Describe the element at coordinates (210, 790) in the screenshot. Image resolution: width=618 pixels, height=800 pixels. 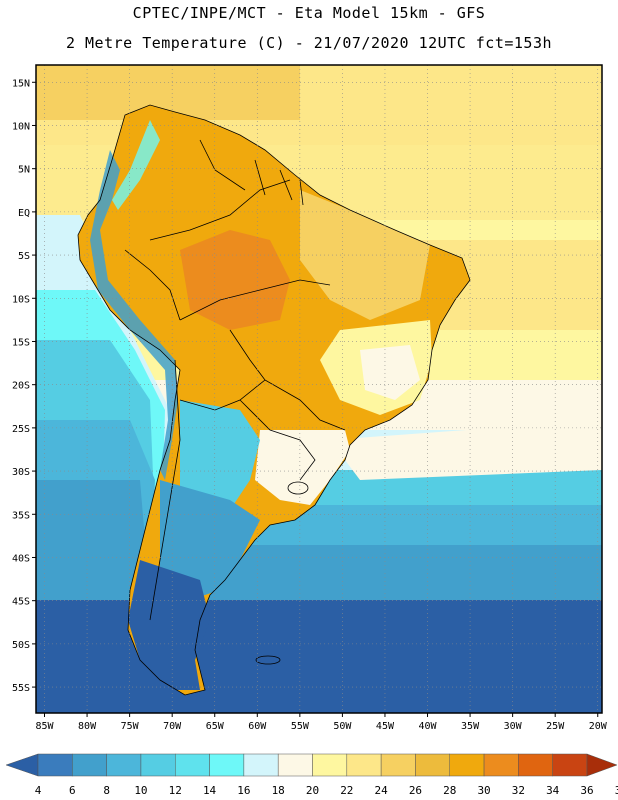
I see `colorbar-label: 14` at that location.